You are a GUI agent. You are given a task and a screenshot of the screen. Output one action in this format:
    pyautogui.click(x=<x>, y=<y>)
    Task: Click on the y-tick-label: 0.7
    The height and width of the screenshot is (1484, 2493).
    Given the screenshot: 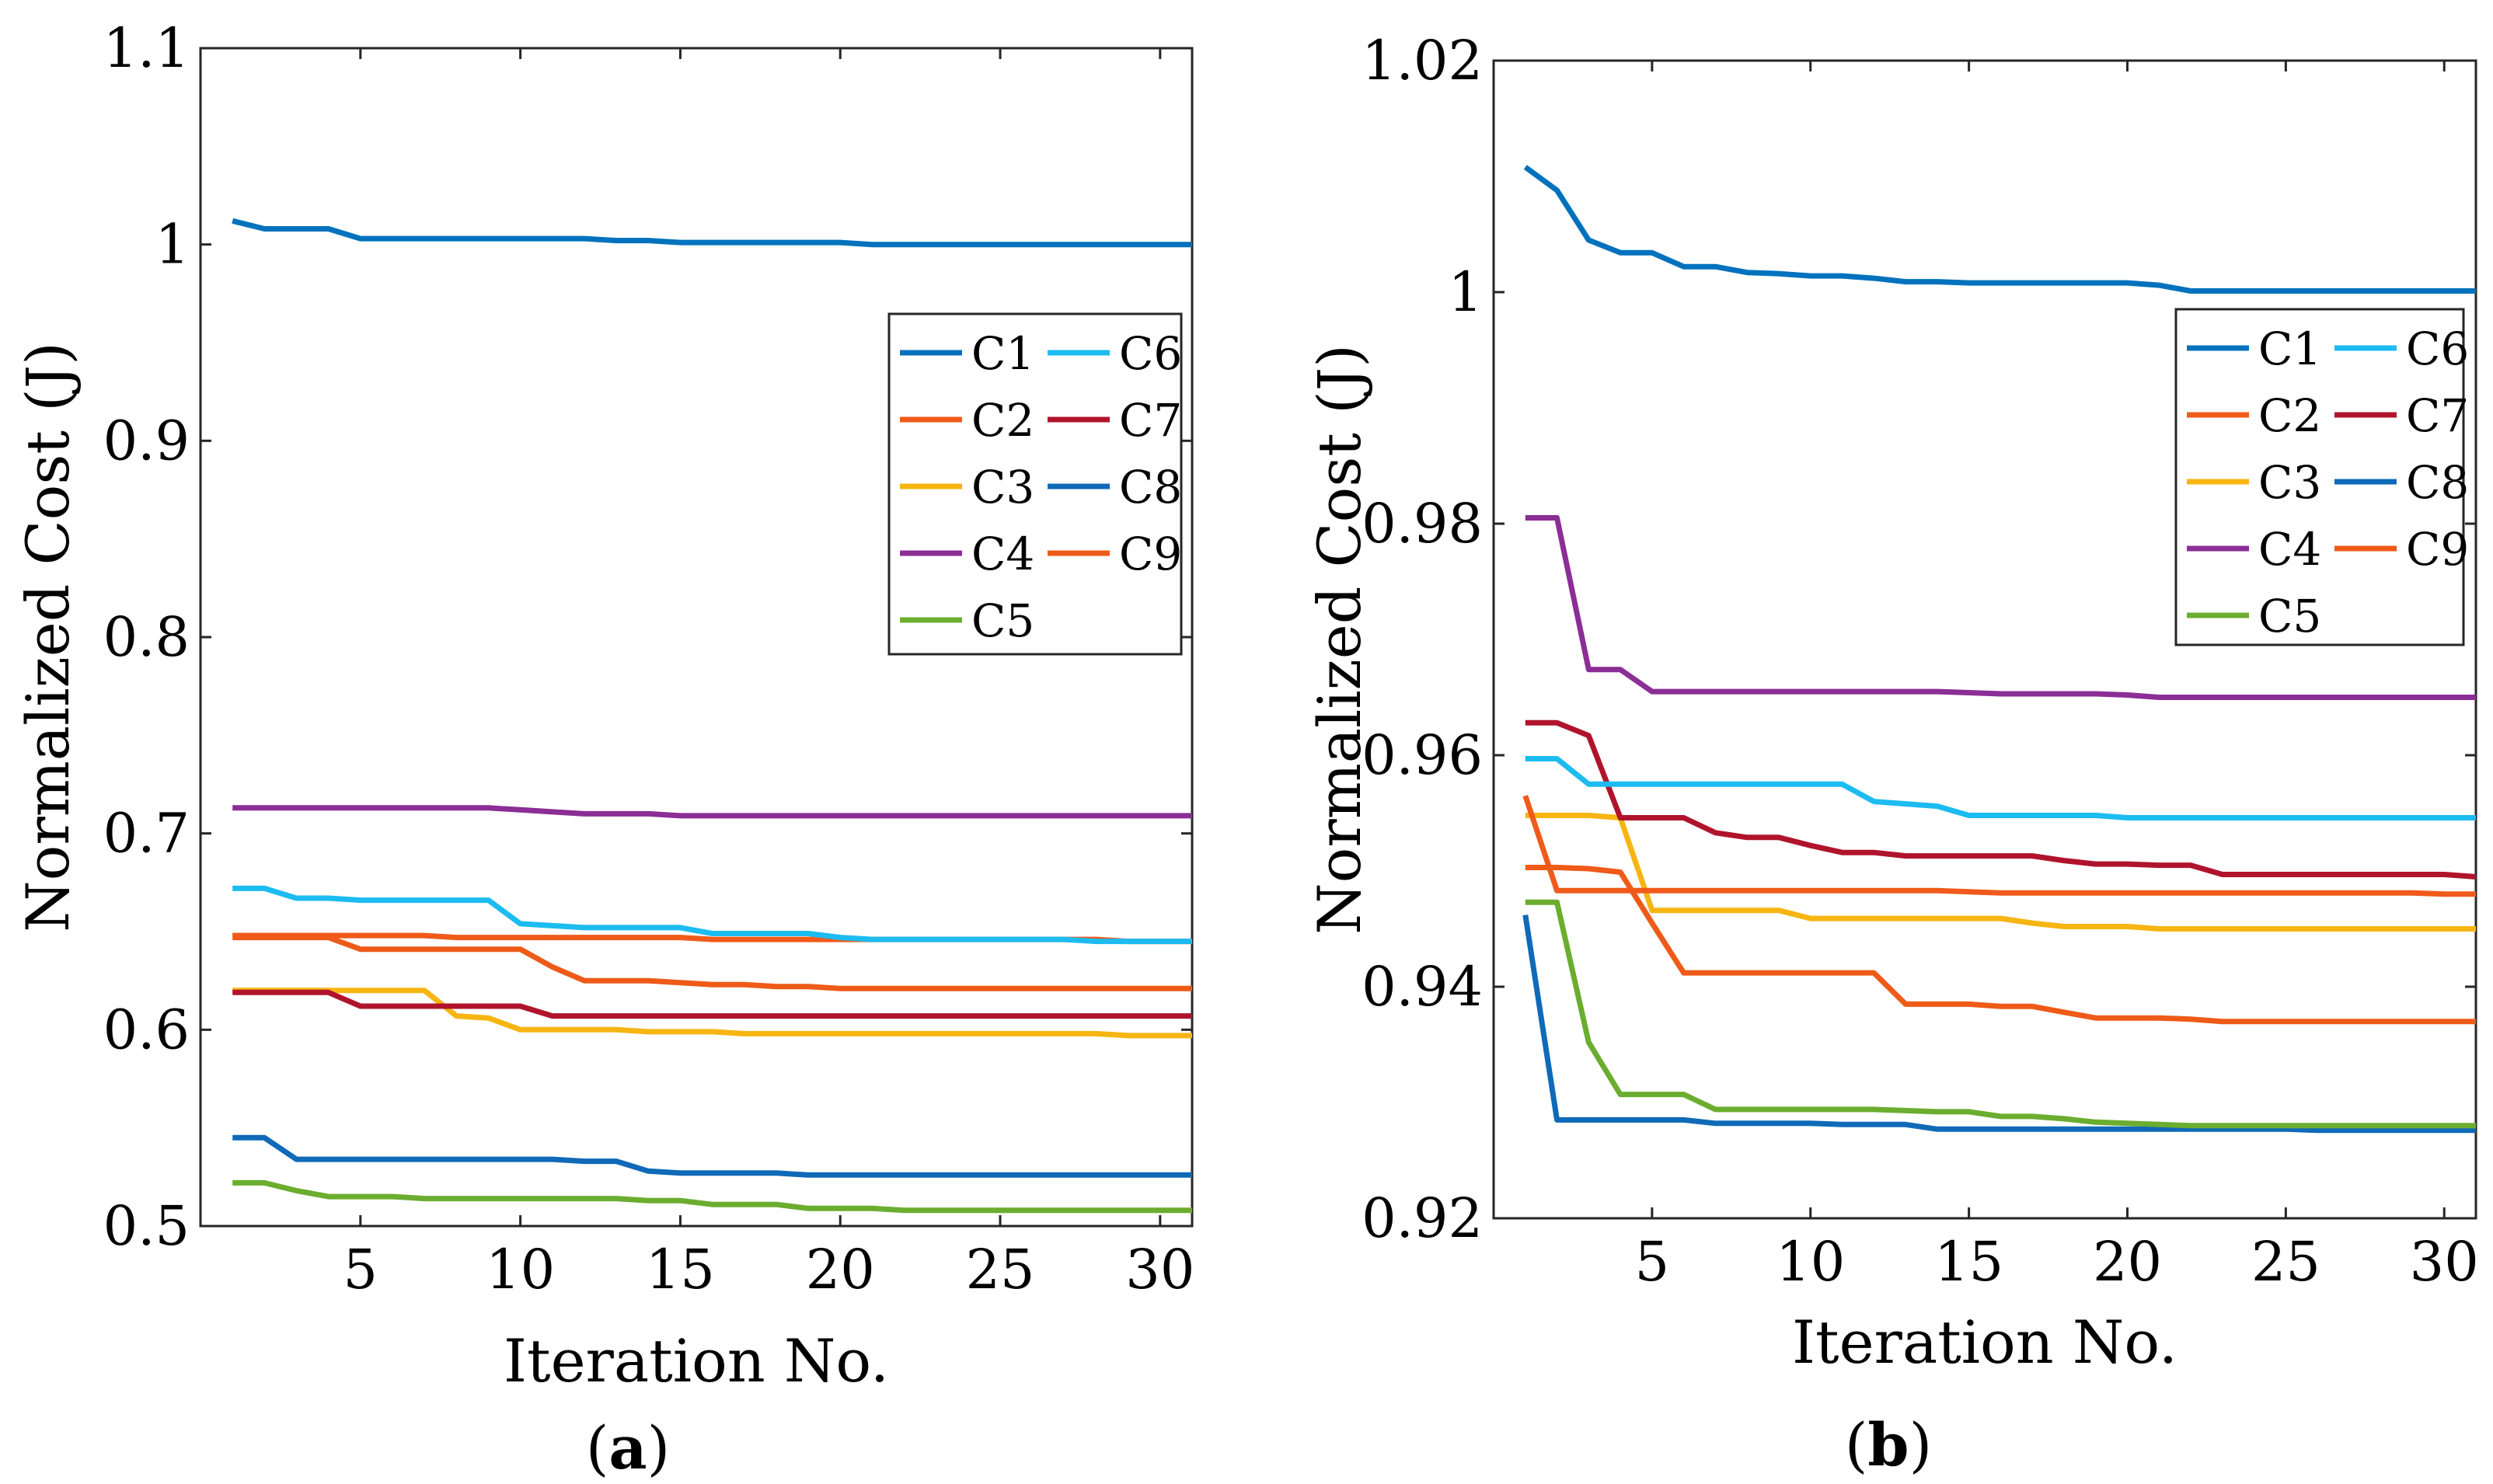 What is the action you would take?
    pyautogui.click(x=146, y=834)
    